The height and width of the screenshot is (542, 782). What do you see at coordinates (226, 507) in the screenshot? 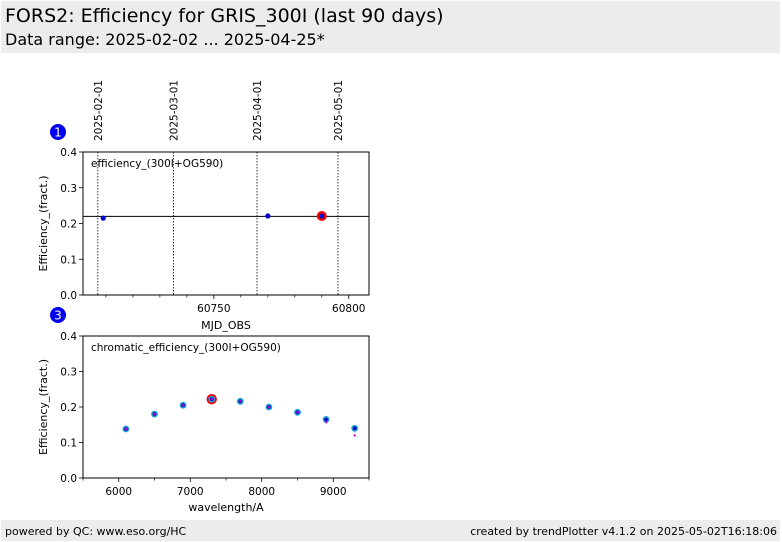
I see `x-axis-label: wavelength/A` at bounding box center [226, 507].